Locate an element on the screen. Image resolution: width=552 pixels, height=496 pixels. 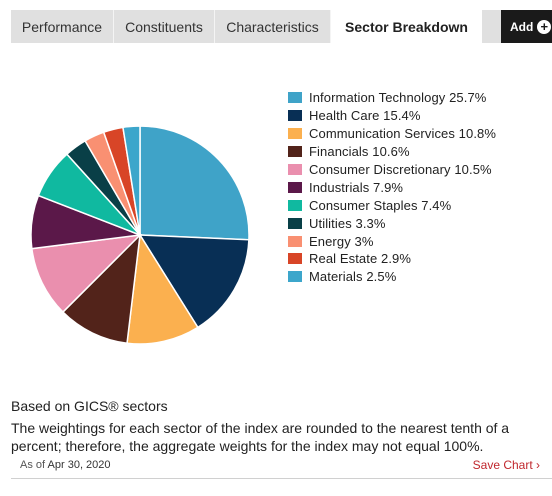
legend-item: Consumer Staples 7.4% is located at coordinates (392, 205).